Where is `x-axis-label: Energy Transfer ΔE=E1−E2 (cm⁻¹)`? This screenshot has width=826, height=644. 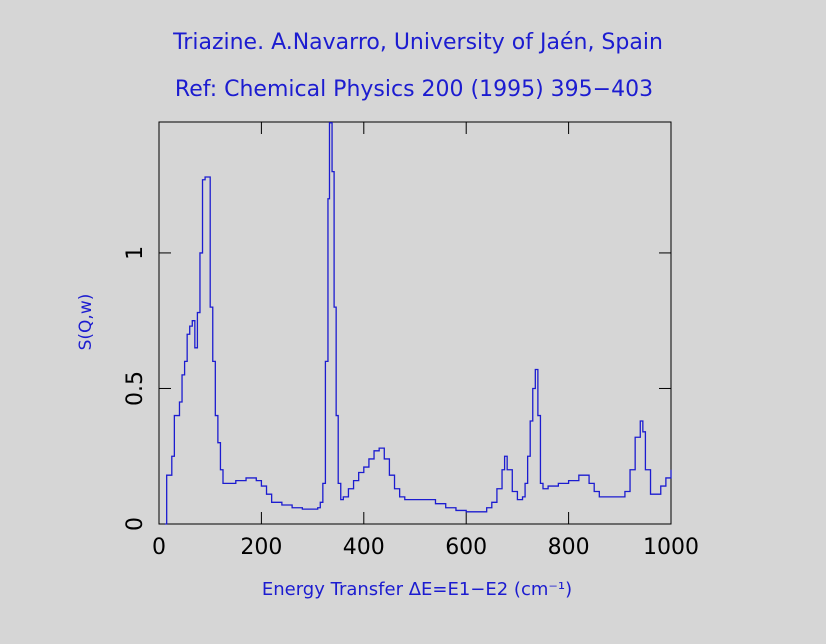
x-axis-label: Energy Transfer ΔE=E1−E2 (cm⁻¹) is located at coordinates (417, 589).